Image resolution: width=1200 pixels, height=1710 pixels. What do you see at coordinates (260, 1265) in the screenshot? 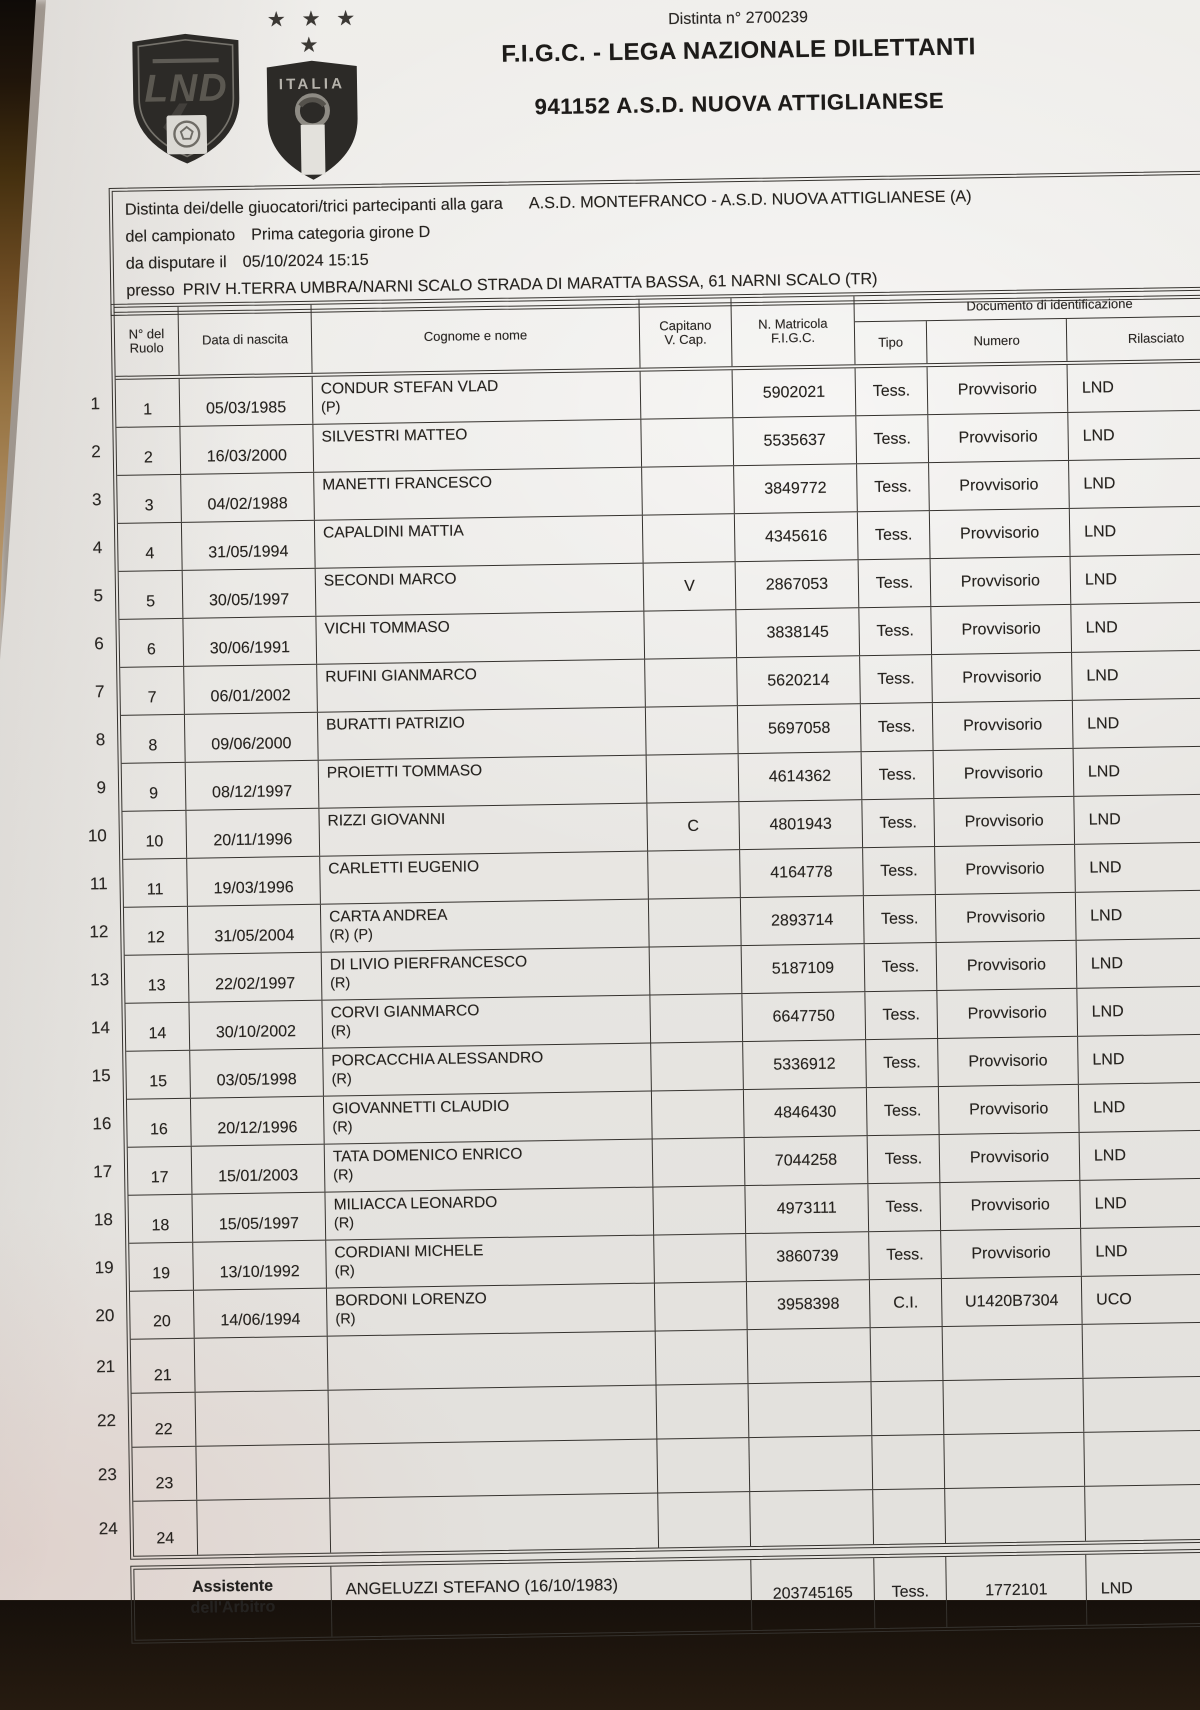
I see `cell-data-nascita: 13/10/1992` at bounding box center [260, 1265].